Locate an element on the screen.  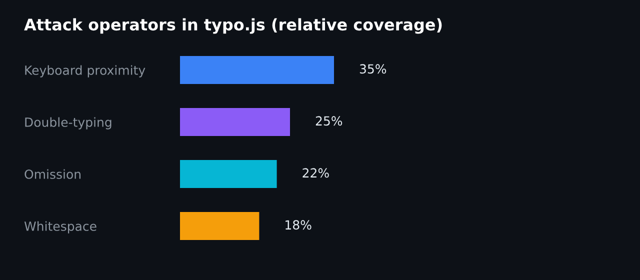
data-label: 22% is located at coordinates (315, 173).